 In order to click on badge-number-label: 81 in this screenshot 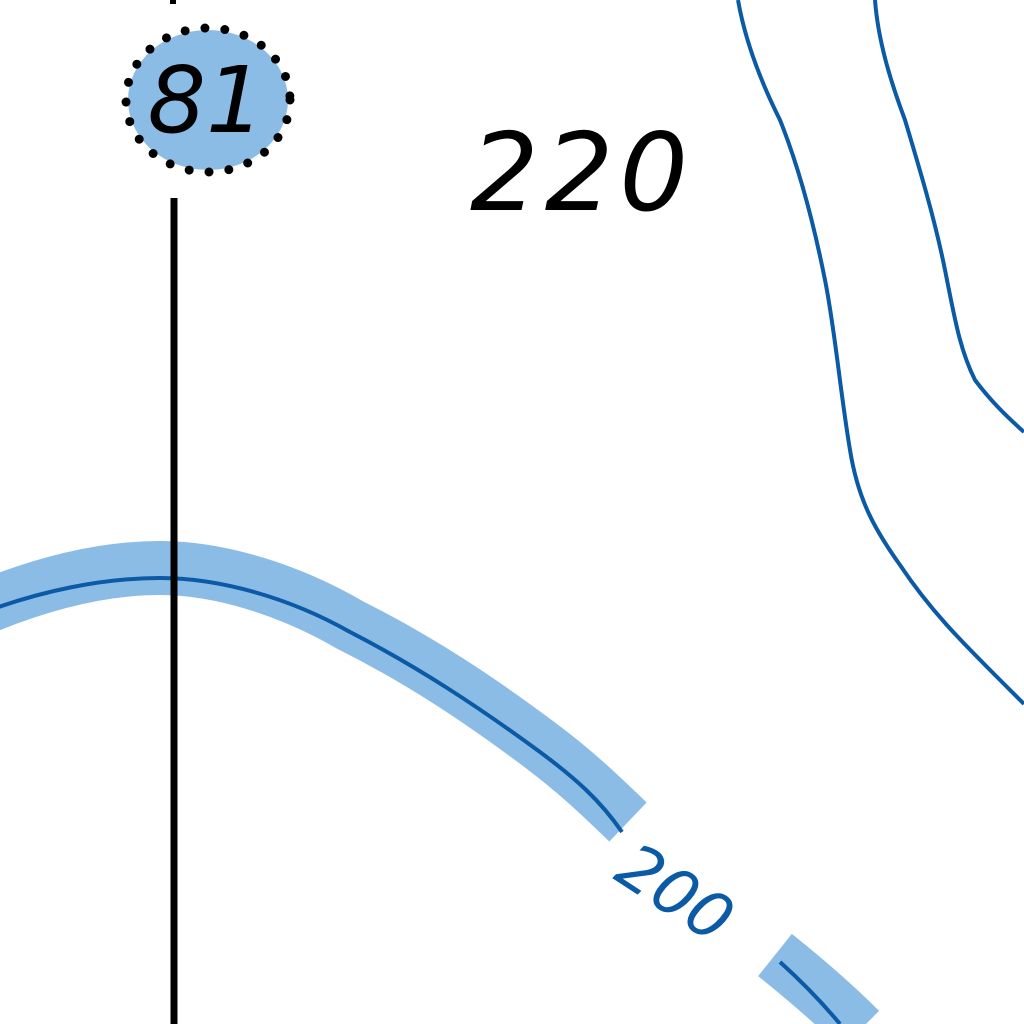, I will do `click(205, 100)`.